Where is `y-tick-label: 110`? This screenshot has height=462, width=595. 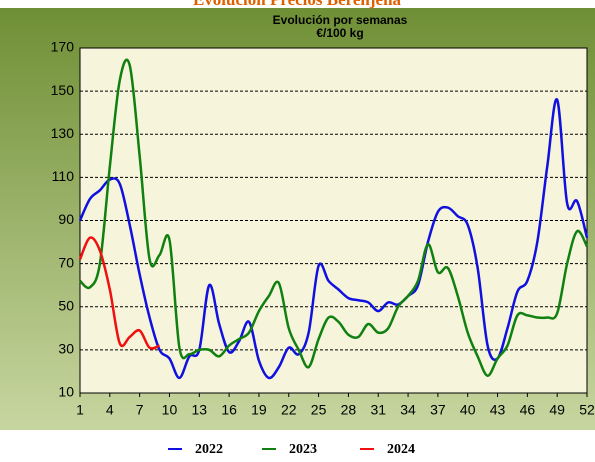 y-tick-label: 110 is located at coordinates (63, 176).